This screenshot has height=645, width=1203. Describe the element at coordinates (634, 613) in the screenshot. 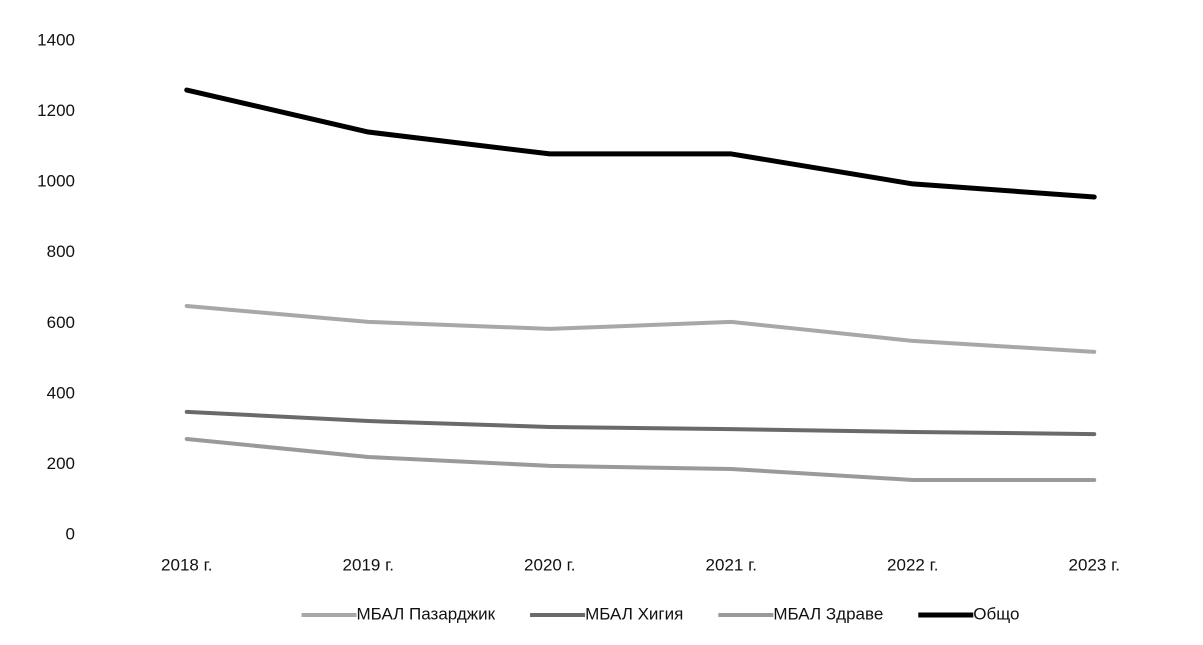

I see `legend-label: МБАЛ Хигия` at that location.